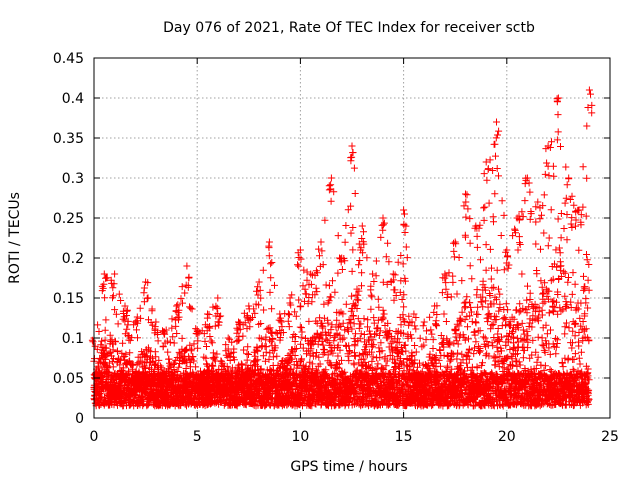 The image size is (640, 480). I want to click on x-tick-label: 15, so click(404, 437).